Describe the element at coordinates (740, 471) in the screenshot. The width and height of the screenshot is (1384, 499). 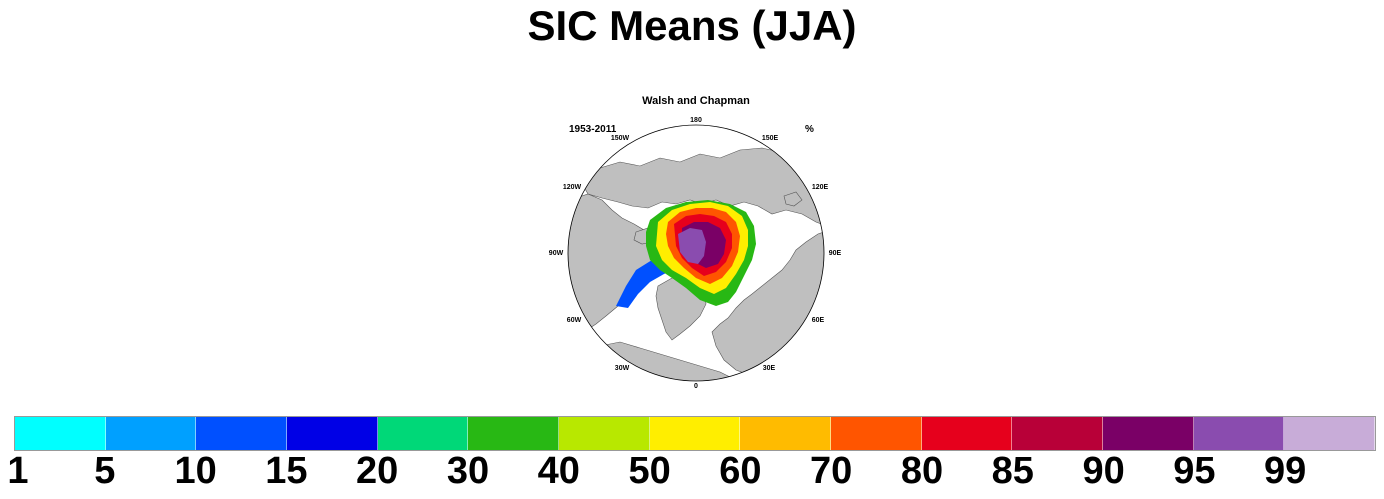
I see `colorbar-tick-60: 60` at that location.